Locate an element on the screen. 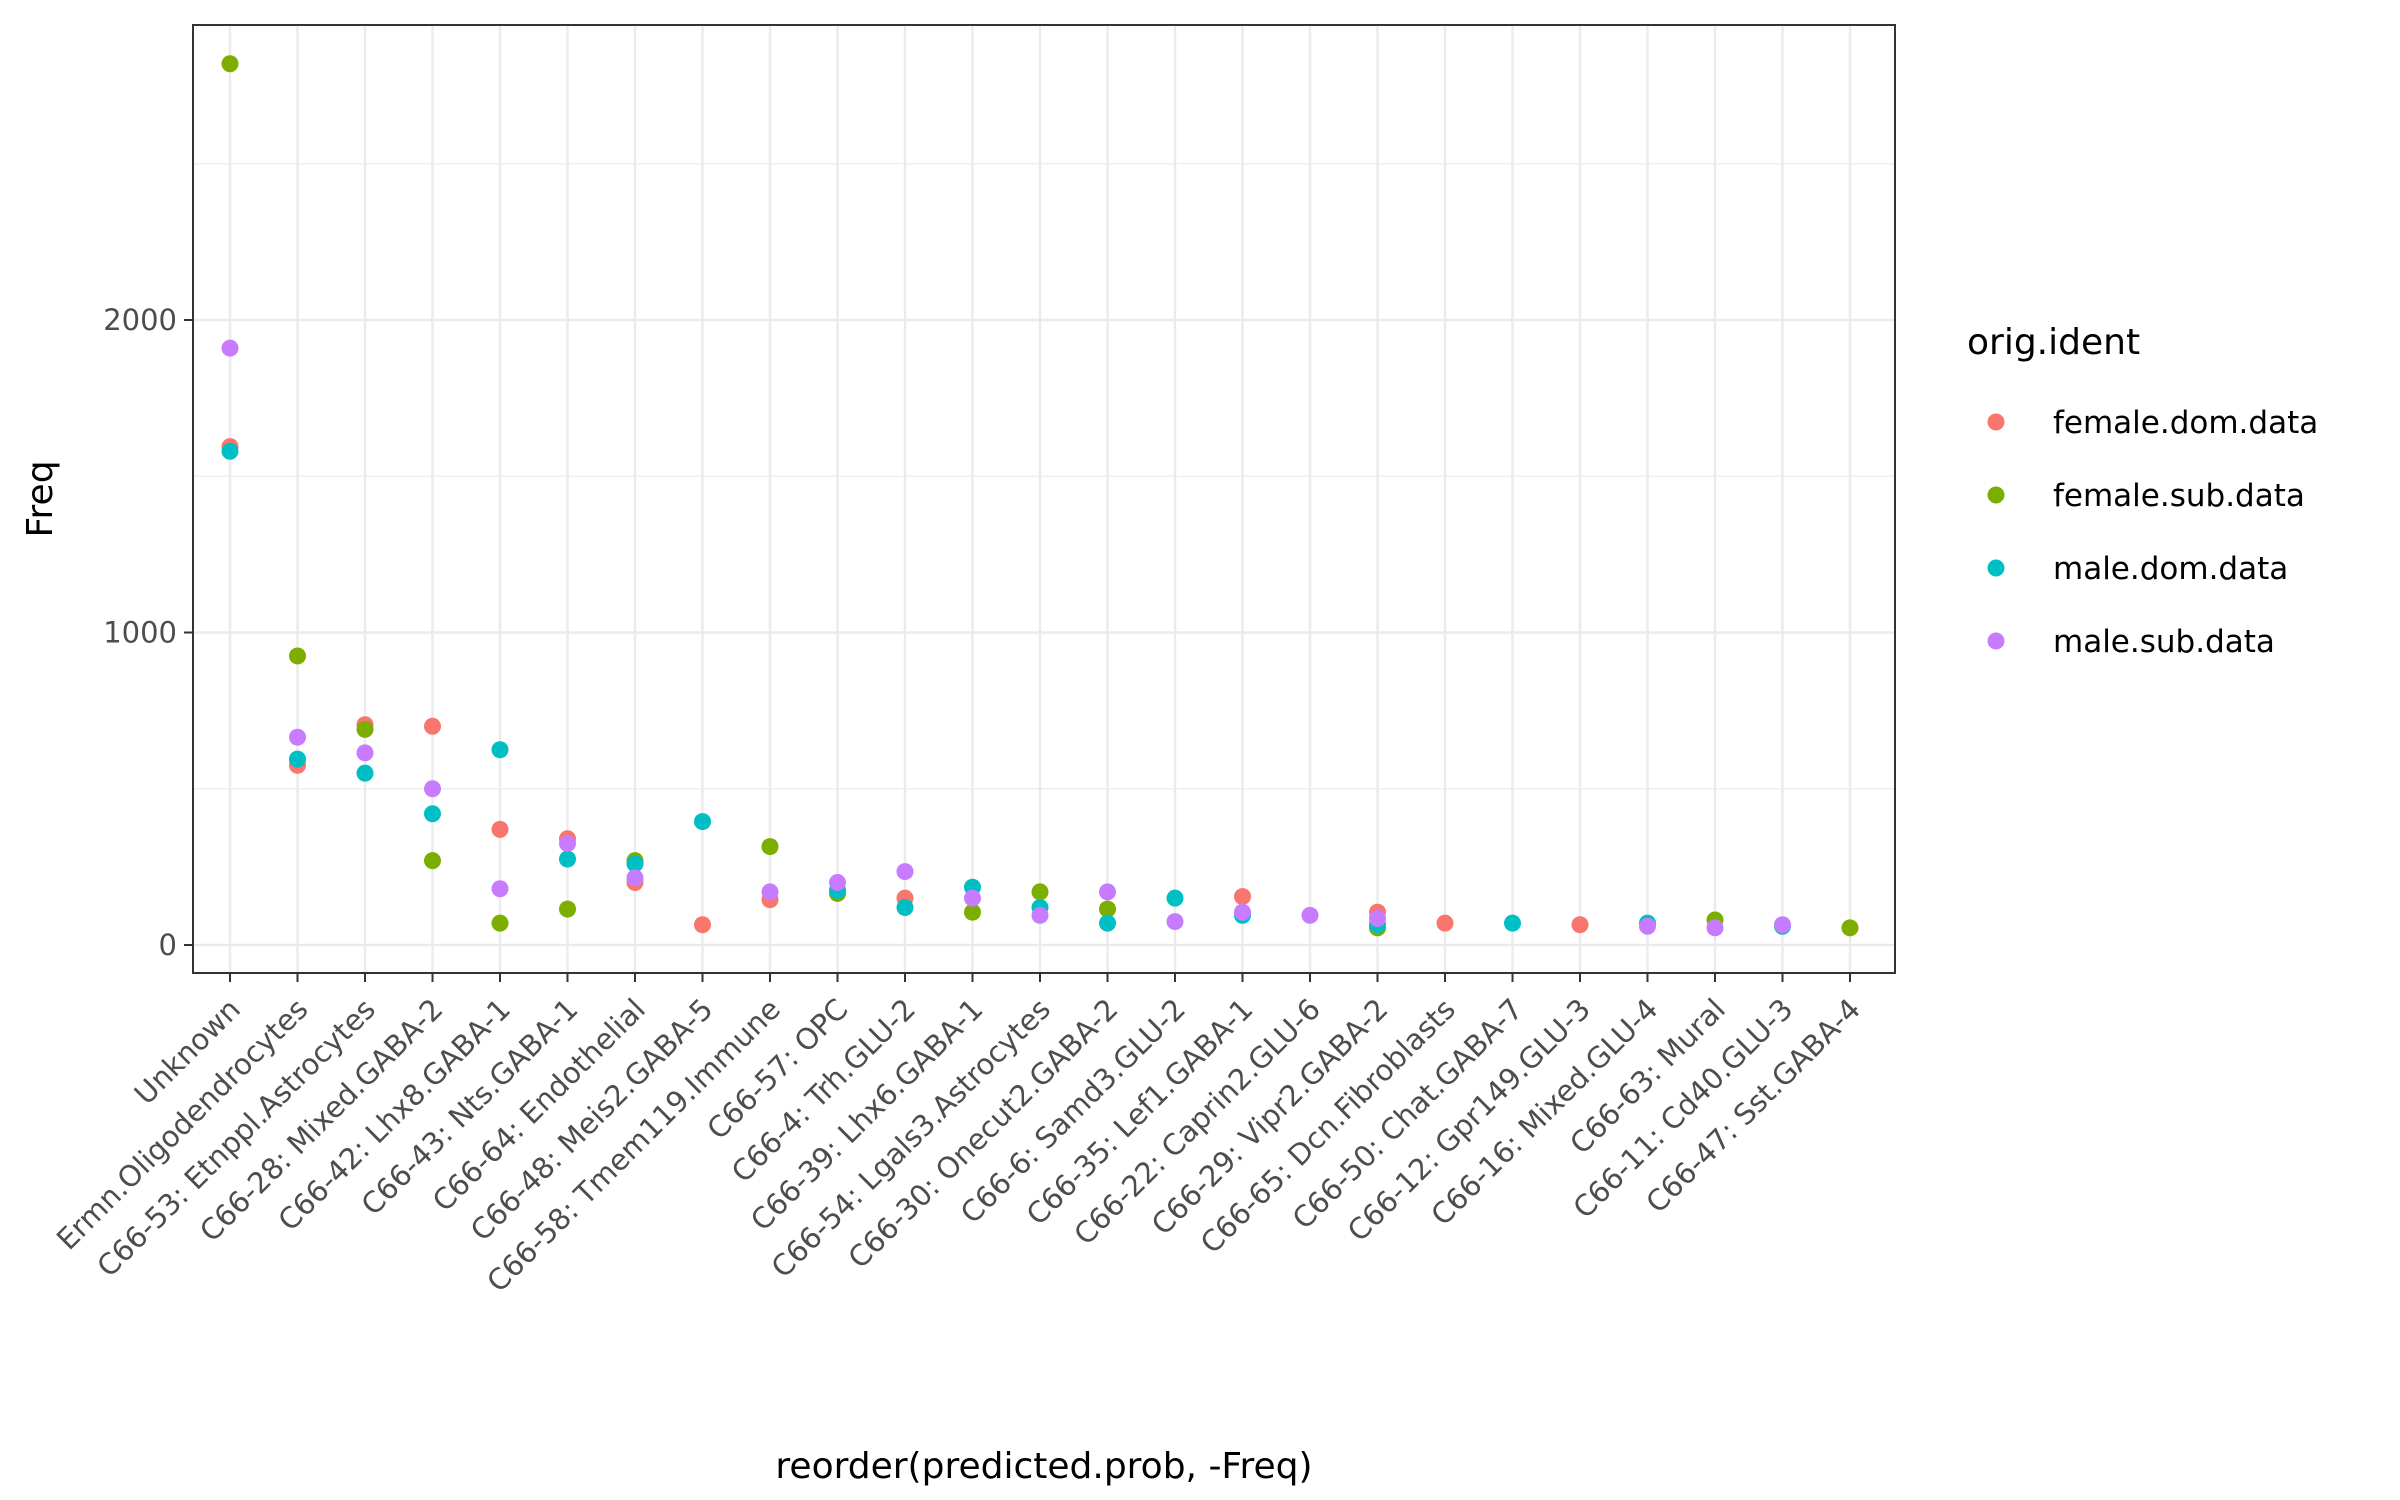 The width and height of the screenshot is (2400, 1500). legend-label: male.dom.data is located at coordinates (2170, 569).